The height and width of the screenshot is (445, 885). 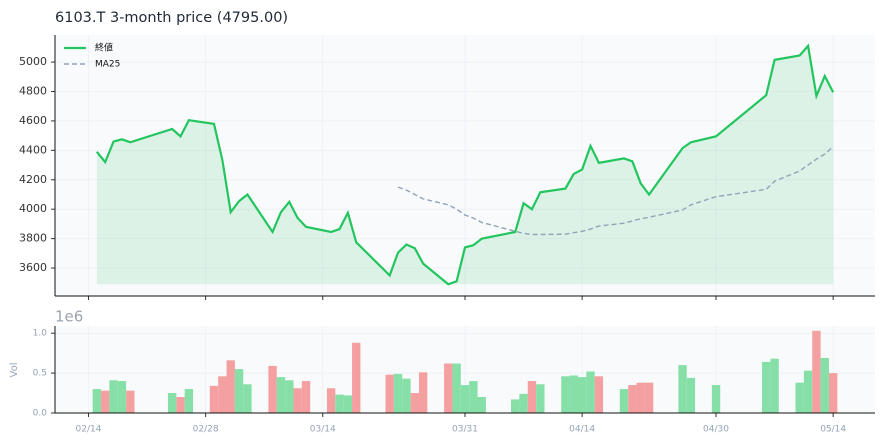 I want to click on offset-label: 1e6, so click(x=69, y=317).